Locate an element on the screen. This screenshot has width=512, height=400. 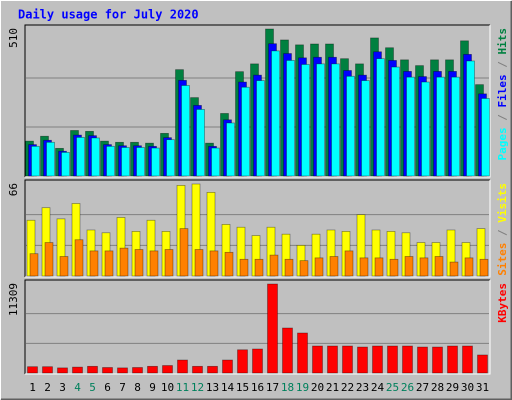
x-tick-label: 23 is located at coordinates (362, 387).